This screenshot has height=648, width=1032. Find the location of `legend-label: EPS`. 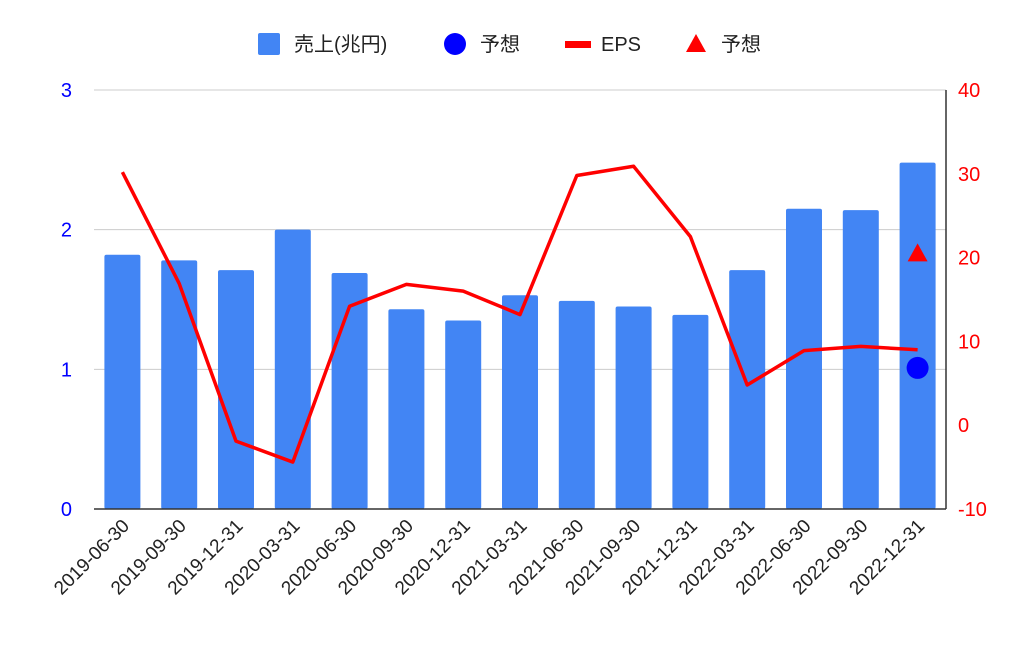

legend-label: EPS is located at coordinates (621, 45).